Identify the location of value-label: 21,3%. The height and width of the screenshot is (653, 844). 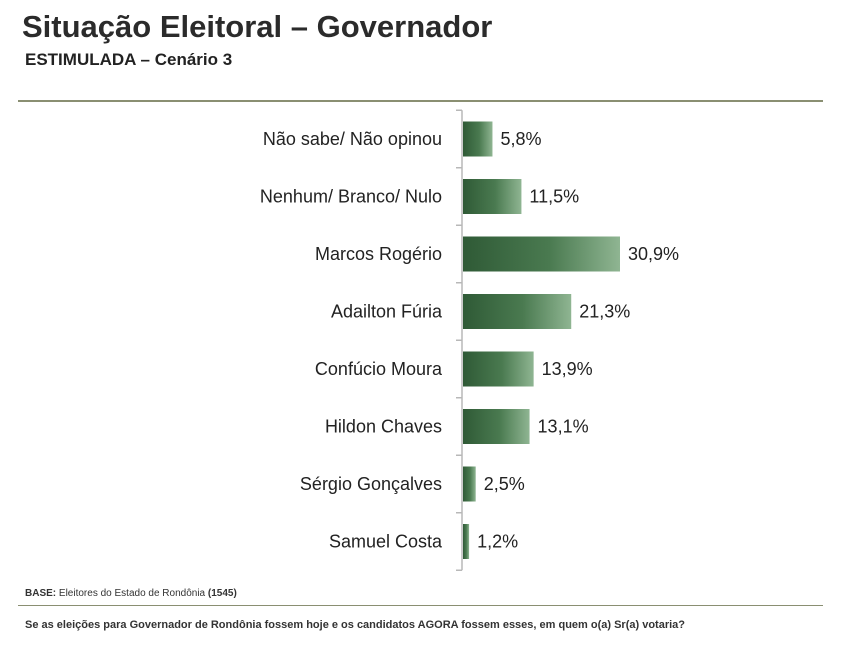
(604, 312).